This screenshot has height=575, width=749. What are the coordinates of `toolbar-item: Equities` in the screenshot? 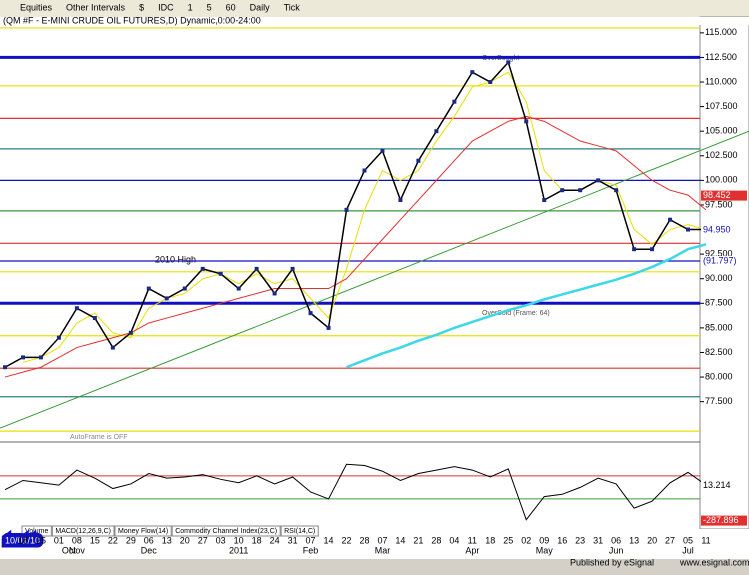 It's located at (36, 7).